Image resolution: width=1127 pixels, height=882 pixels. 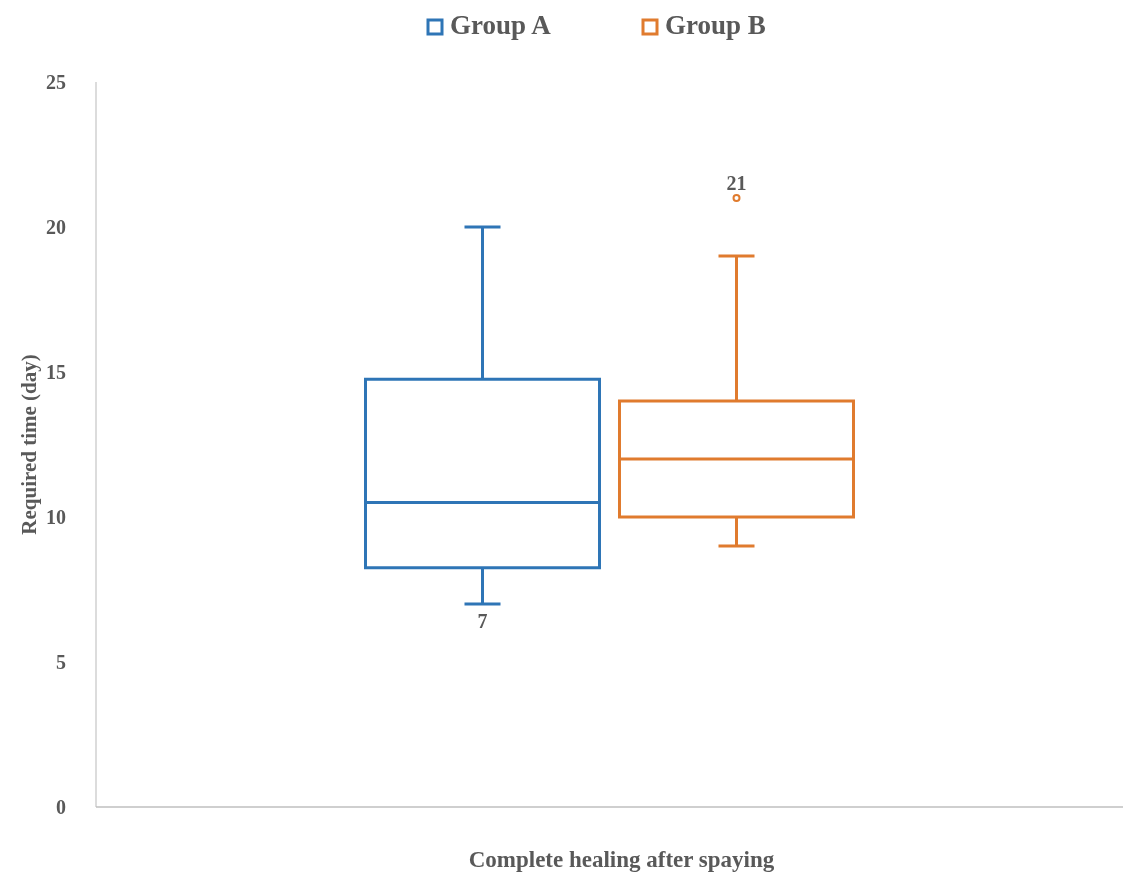 I want to click on legend-label: Group A, so click(x=501, y=25).